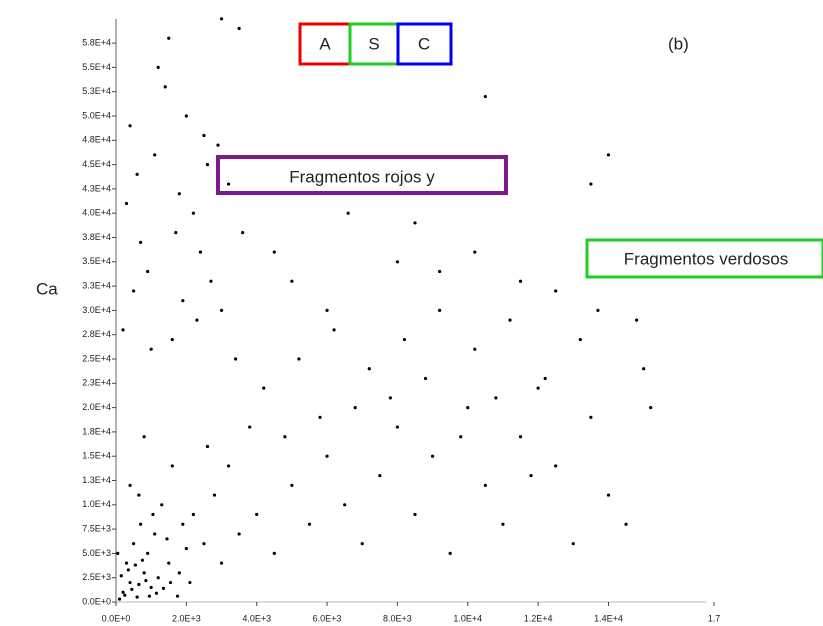 The height and width of the screenshot is (626, 823). What do you see at coordinates (96, 480) in the screenshot?
I see `y-tick-label: 1.3E+4` at bounding box center [96, 480].